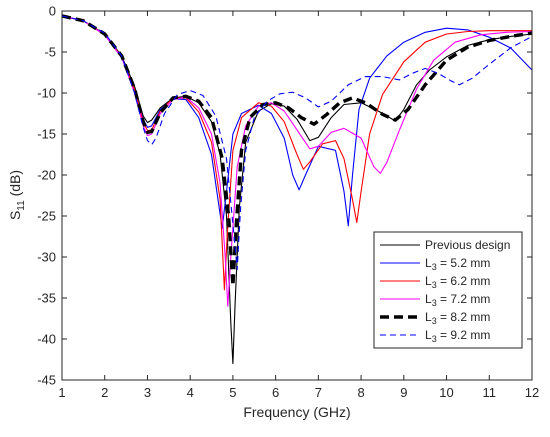 The image size is (550, 437). I want to click on legend-label-suffix: = 8.2 mm, so click(464, 317).